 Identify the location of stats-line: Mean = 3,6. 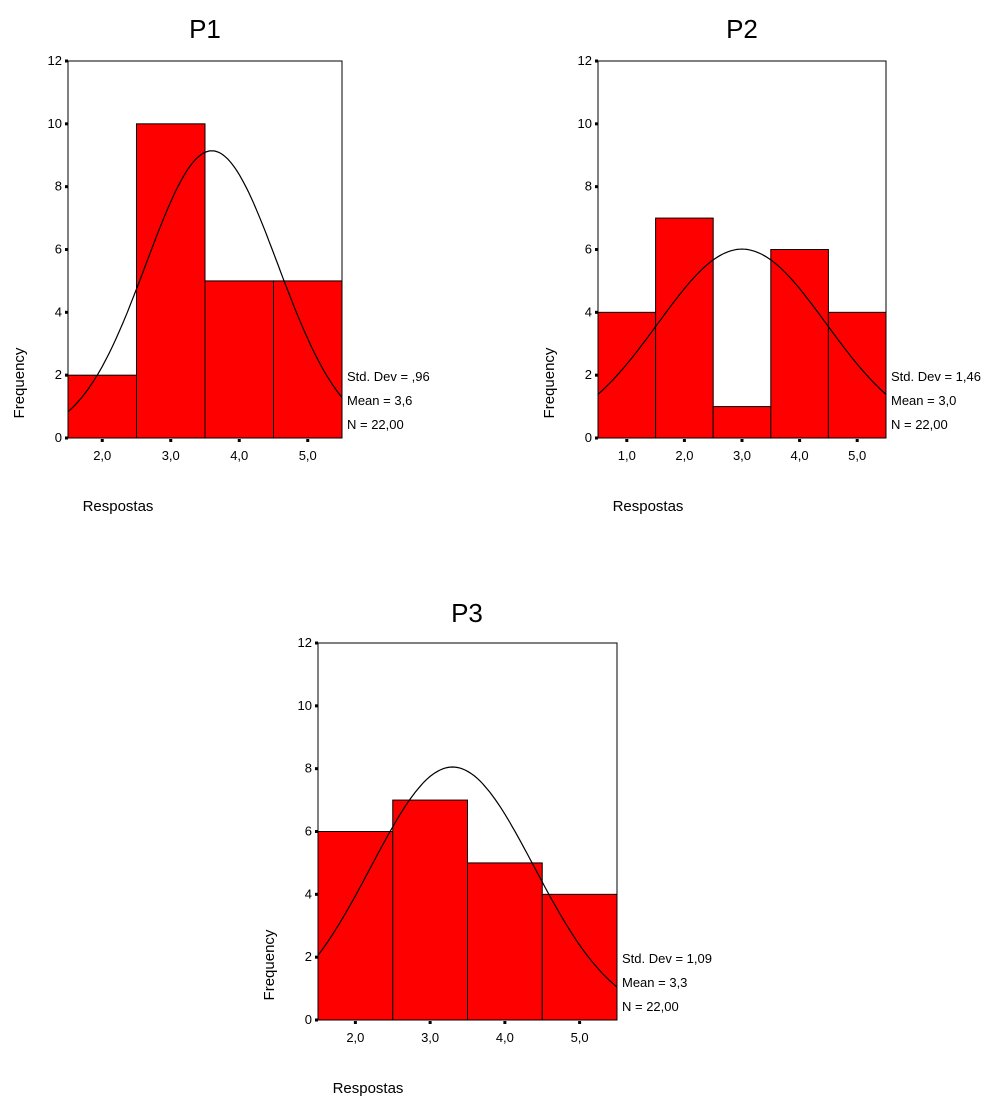
(379, 400).